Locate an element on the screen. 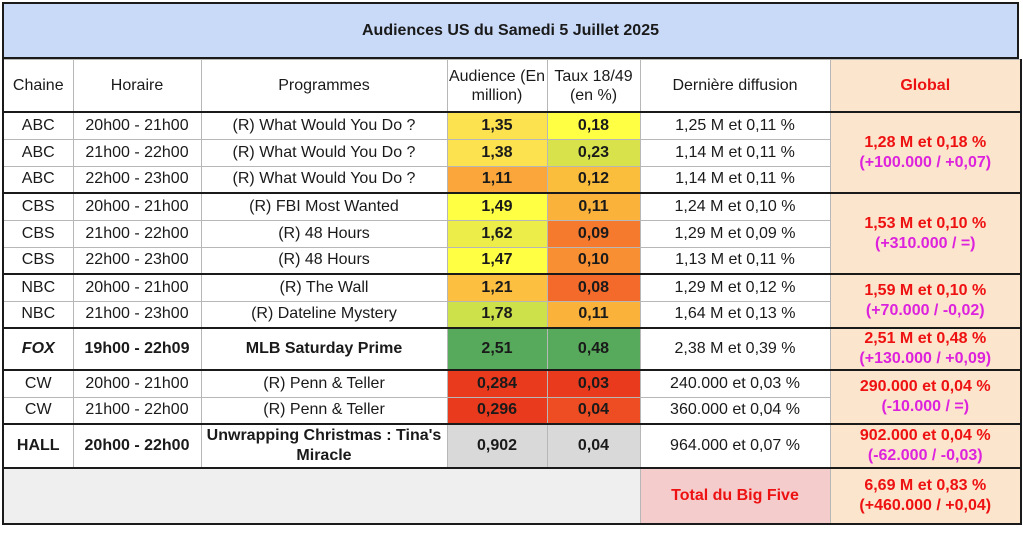 Image resolution: width=1023 pixels, height=548 pixels. audience-cell: 0,902 is located at coordinates (497, 446).